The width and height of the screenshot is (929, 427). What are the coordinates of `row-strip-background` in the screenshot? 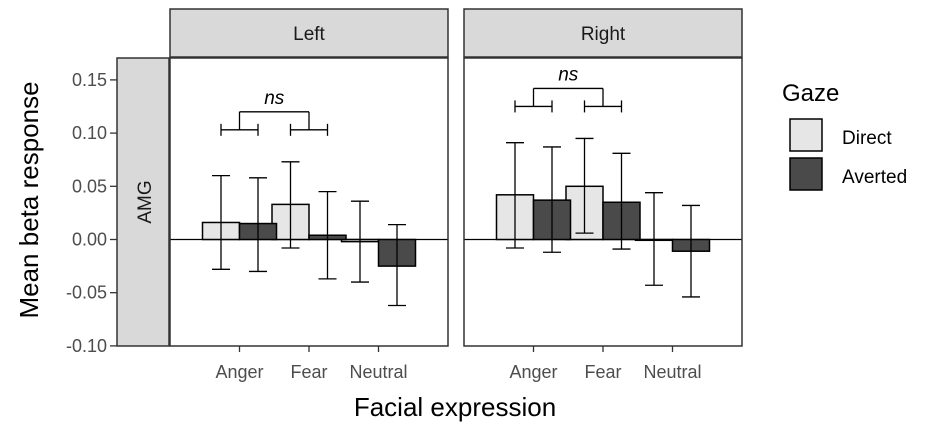 It's located at (143, 202).